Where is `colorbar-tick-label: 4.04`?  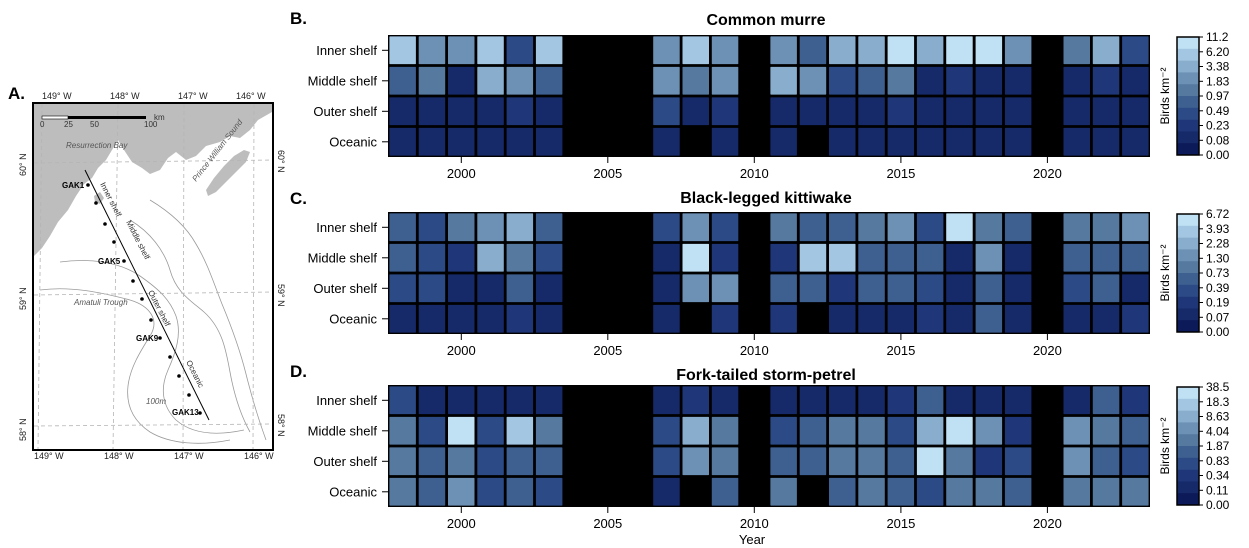
colorbar-tick-label: 4.04 is located at coordinates (1218, 431).